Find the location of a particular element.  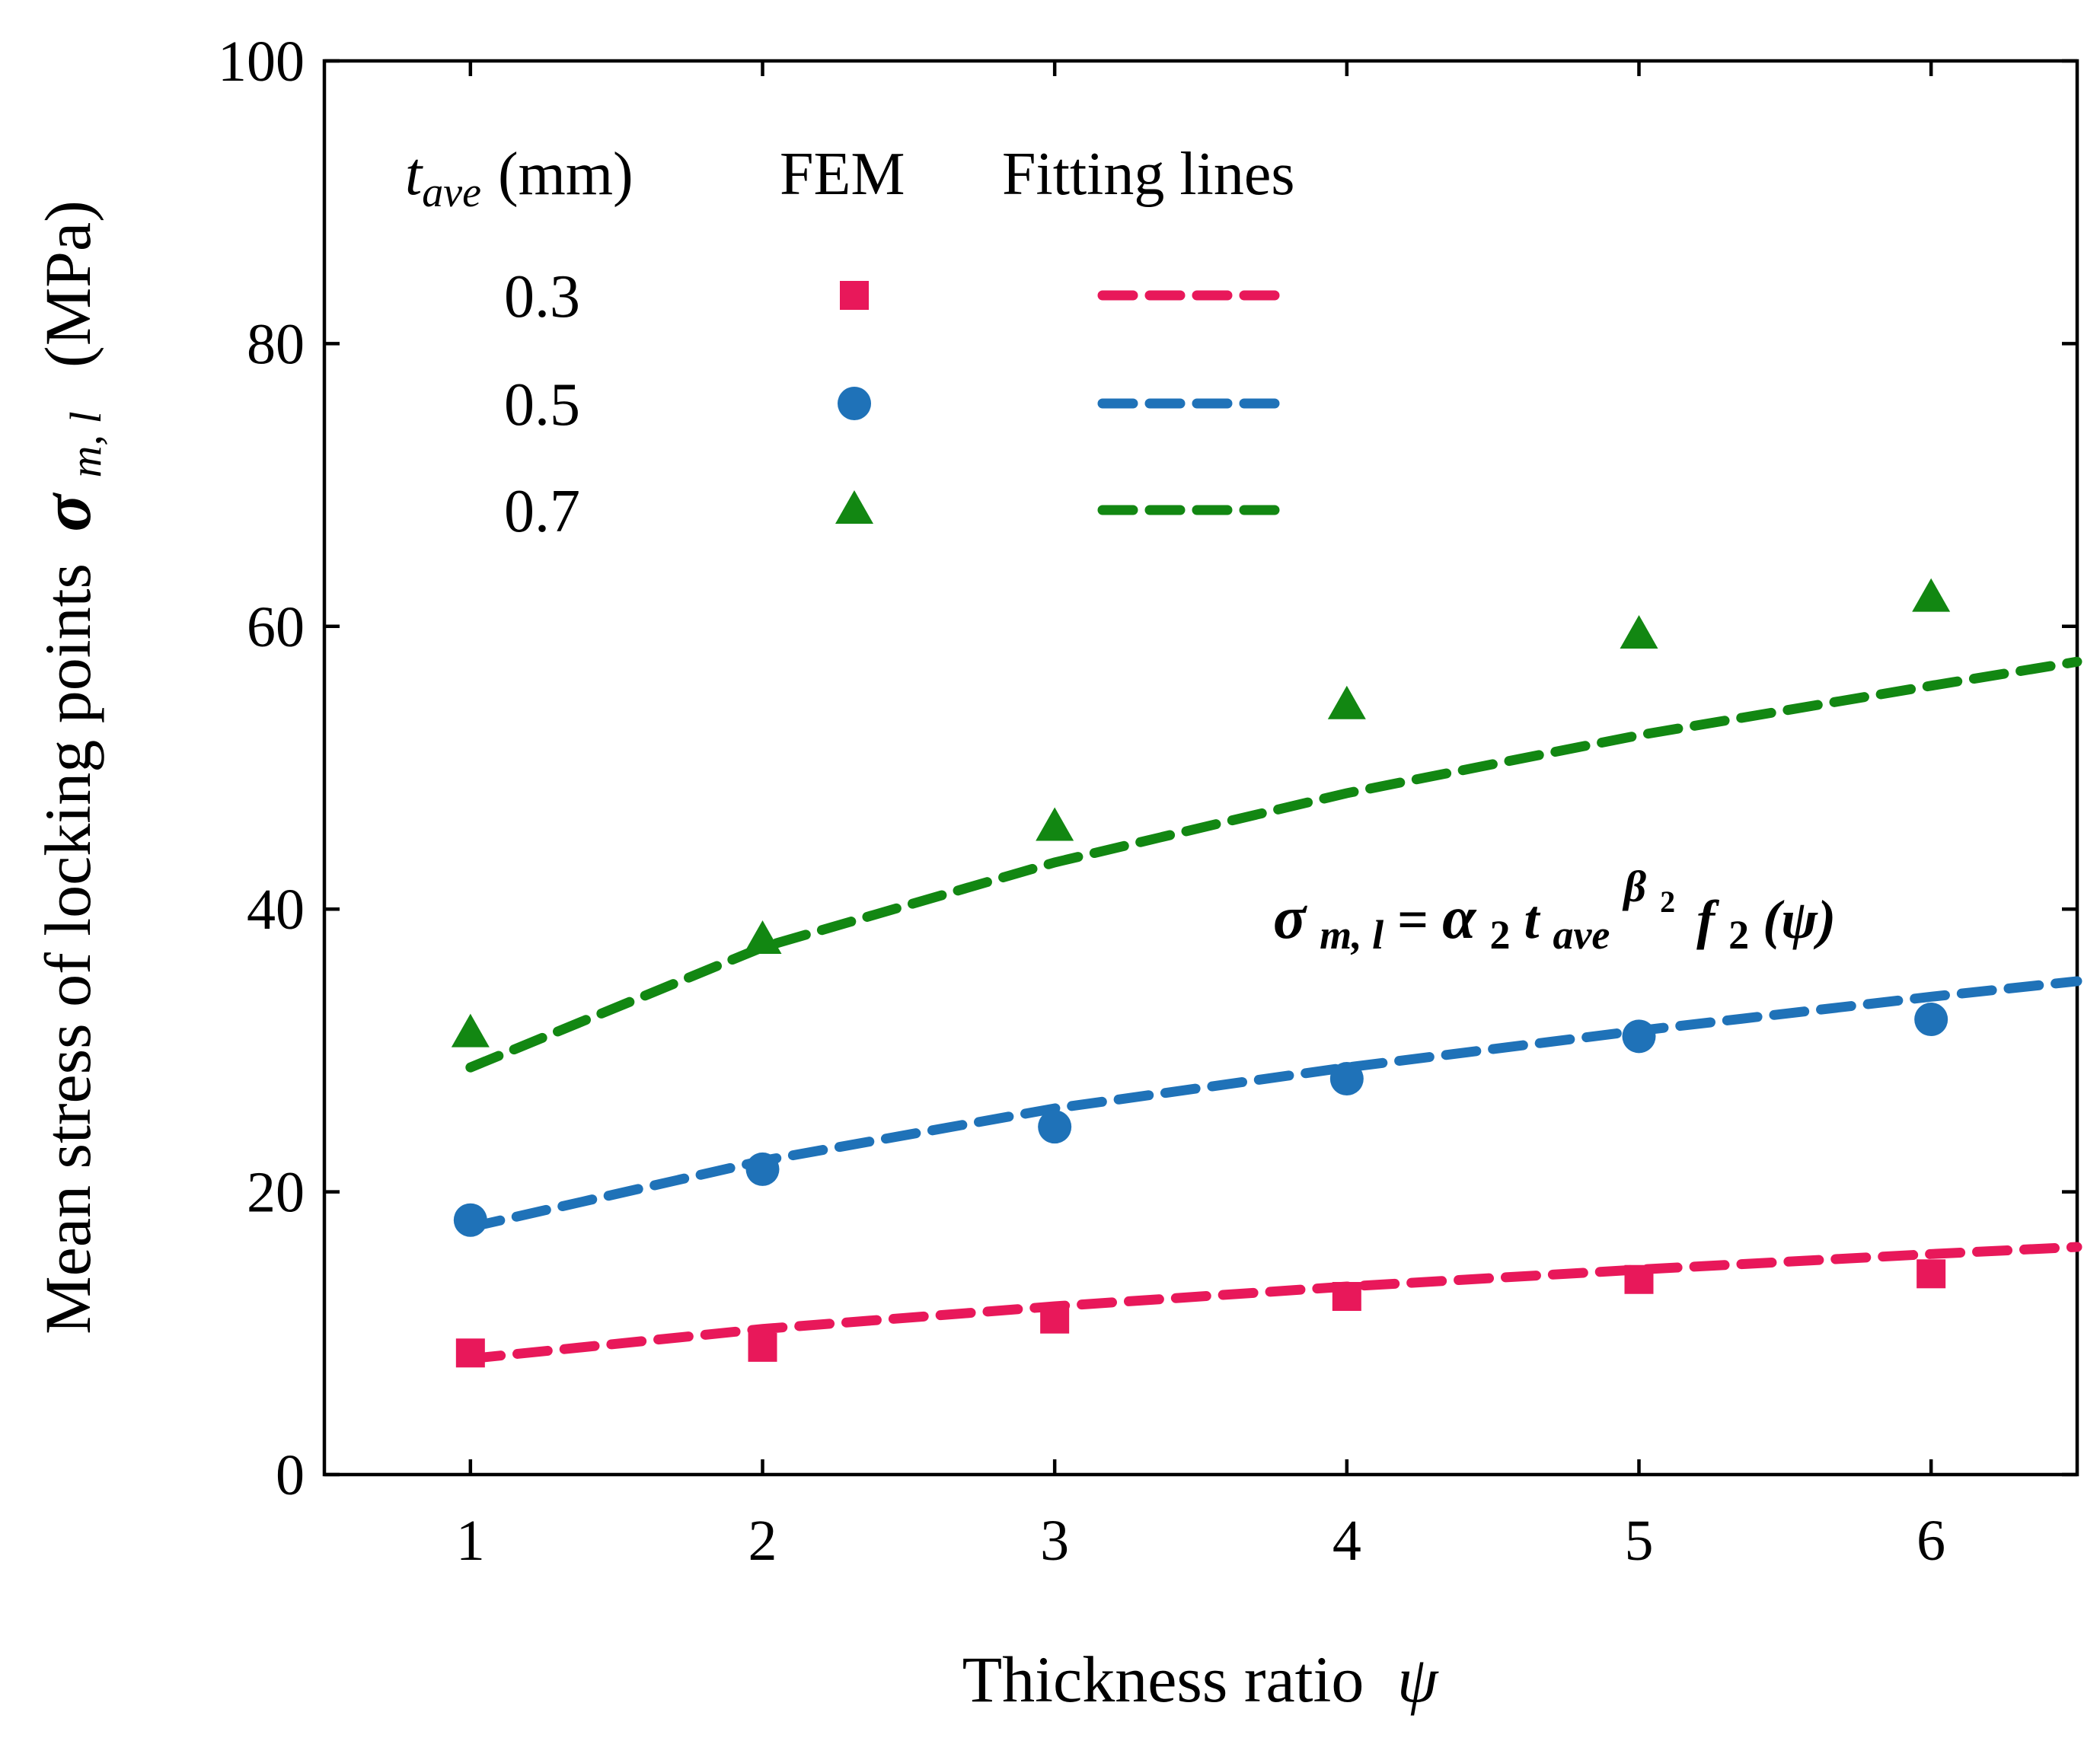

y-axis-title-text: Mean stress of locking points is located at coordinates (67, 948).